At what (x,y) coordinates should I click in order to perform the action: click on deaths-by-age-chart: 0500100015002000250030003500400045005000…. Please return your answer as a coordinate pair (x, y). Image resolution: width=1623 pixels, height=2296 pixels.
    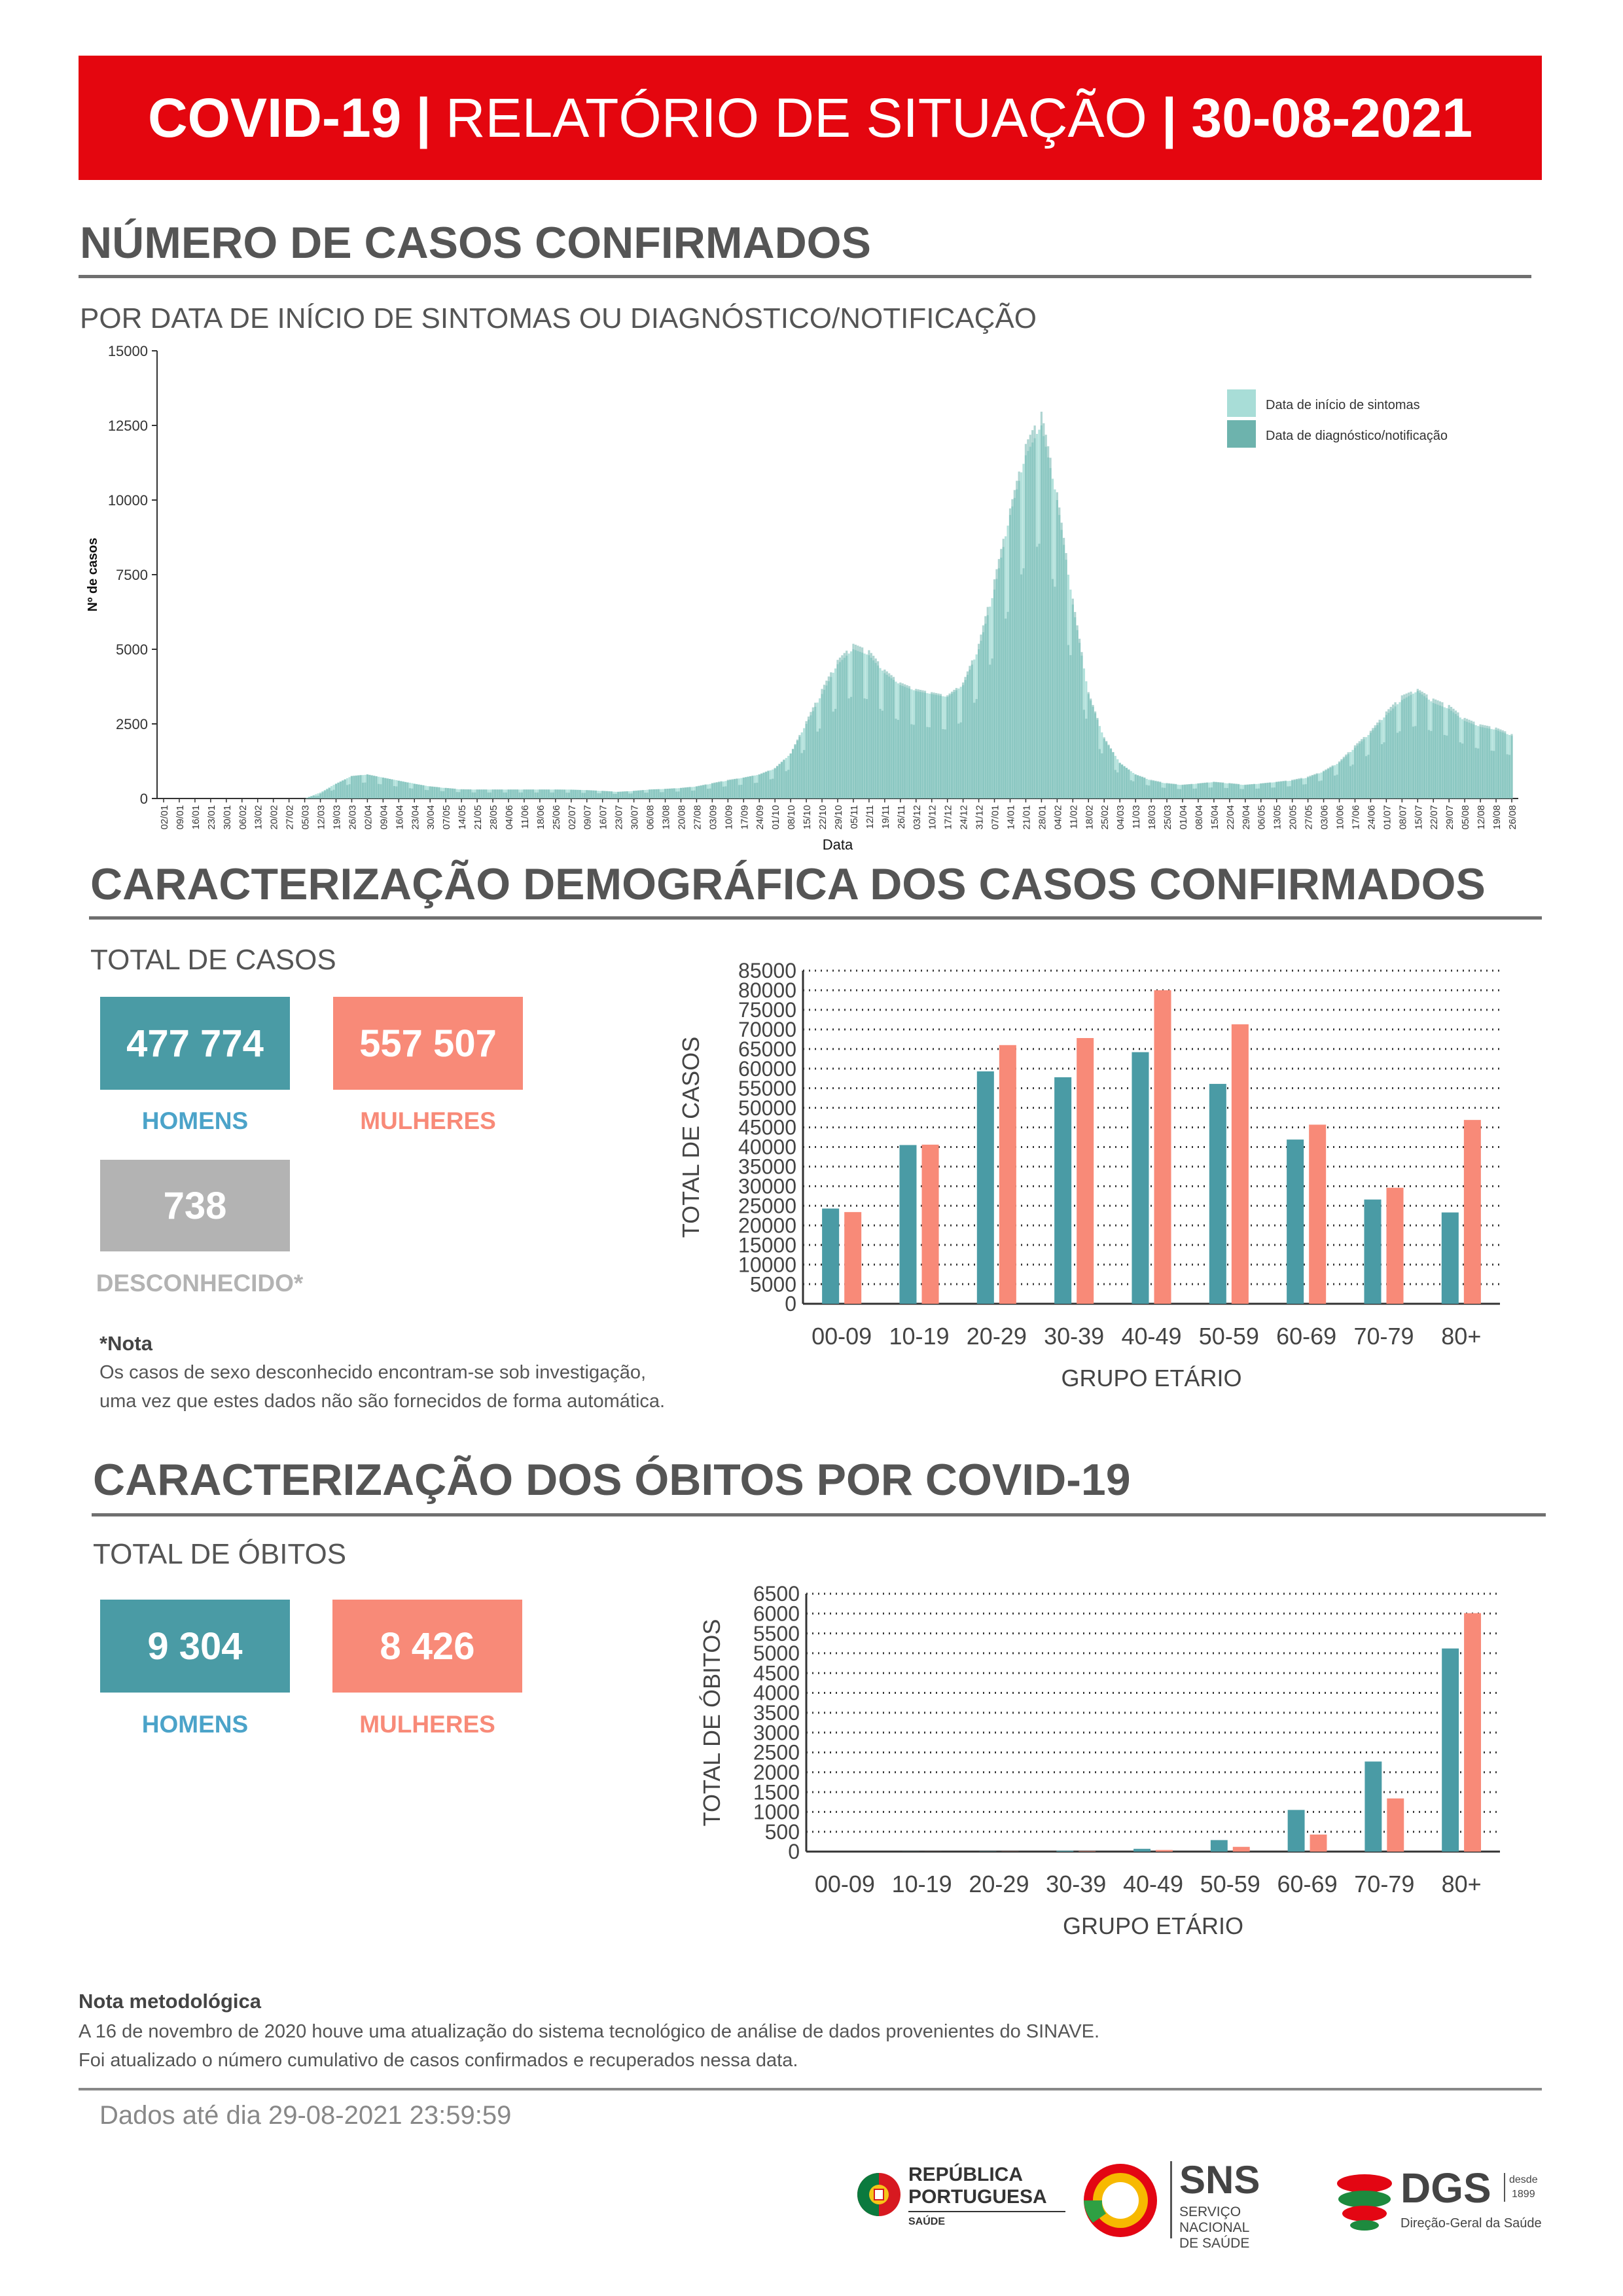
    Looking at the image, I should click on (1099, 1760).